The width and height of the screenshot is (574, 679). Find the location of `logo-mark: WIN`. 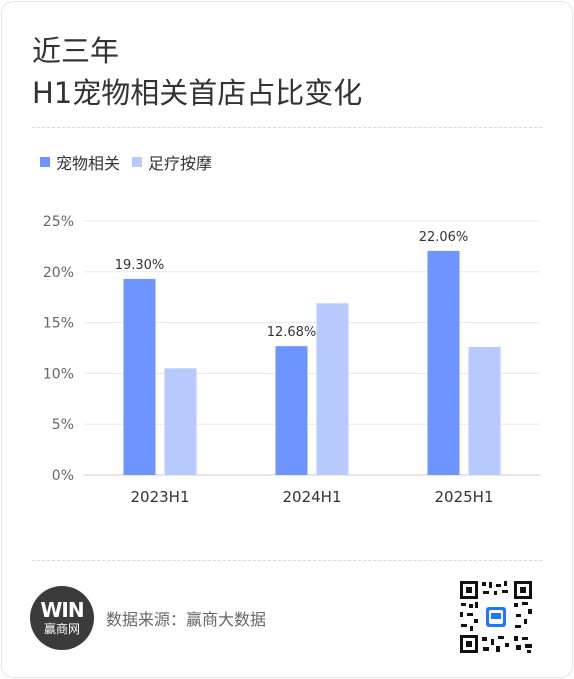

logo-mark: WIN is located at coordinates (62, 610).